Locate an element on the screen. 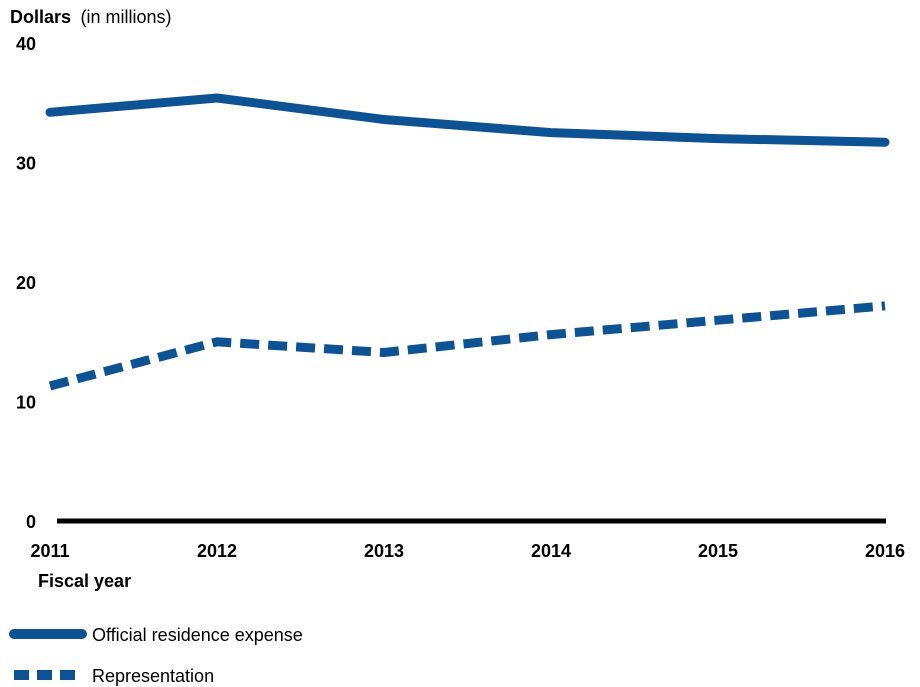 The height and width of the screenshot is (687, 920). y-tick-label: 30 is located at coordinates (26, 164).